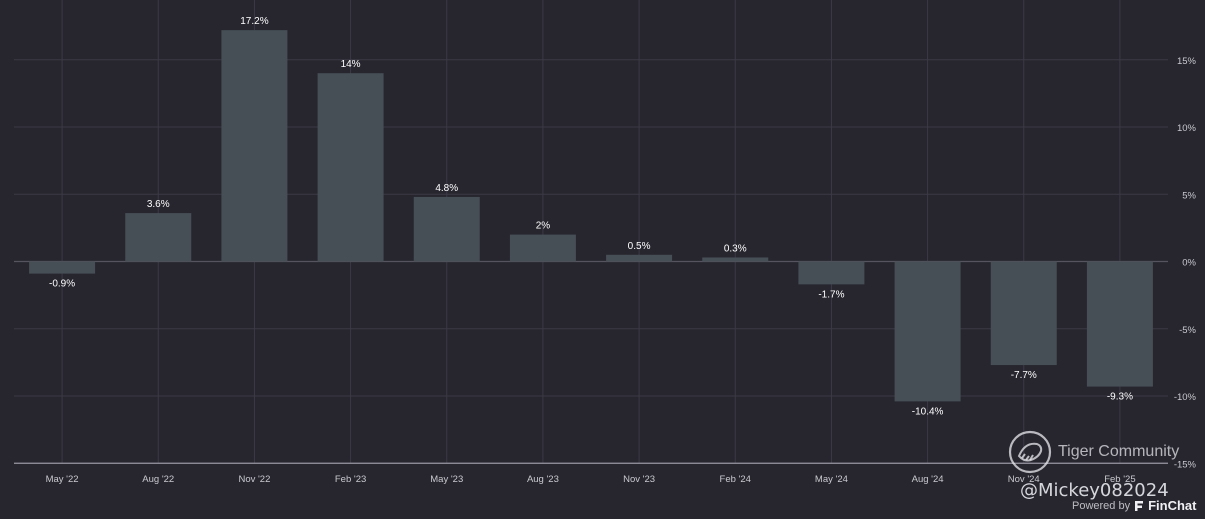  Describe the element at coordinates (1189, 195) in the screenshot. I see `y-tick-label: 5%` at that location.